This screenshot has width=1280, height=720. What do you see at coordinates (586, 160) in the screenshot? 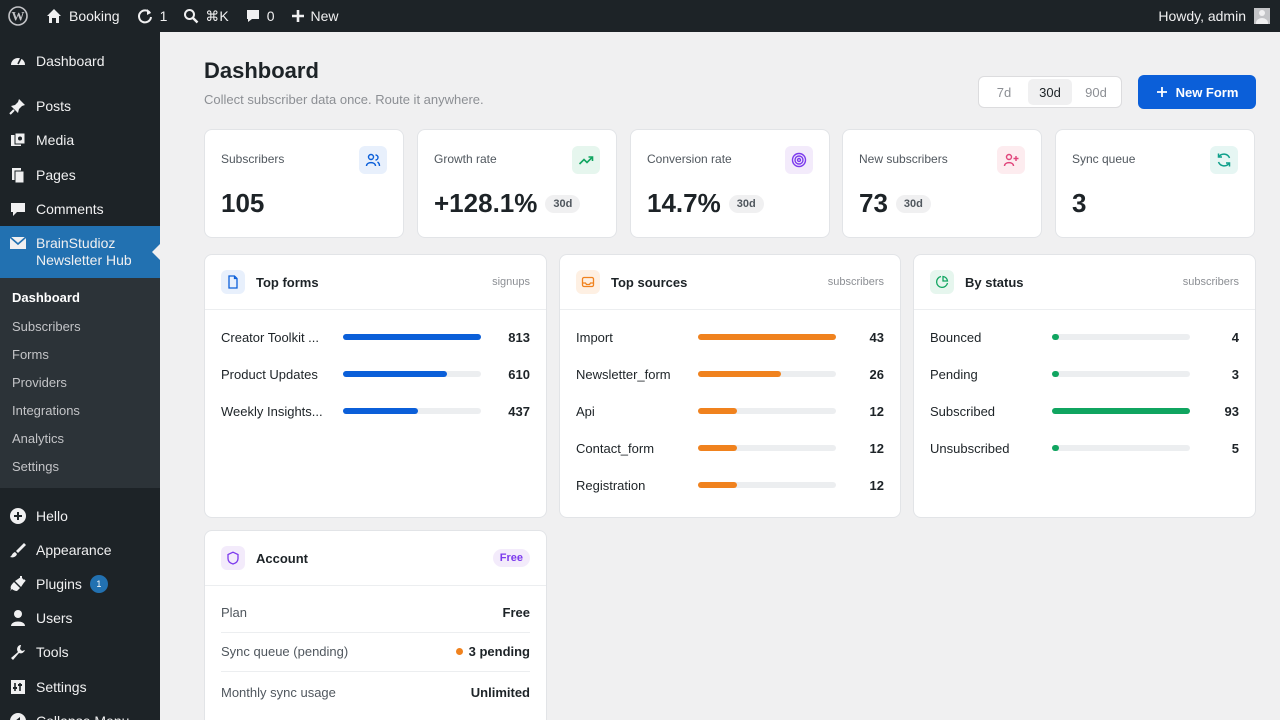
I see `trending-up-icon` at bounding box center [586, 160].